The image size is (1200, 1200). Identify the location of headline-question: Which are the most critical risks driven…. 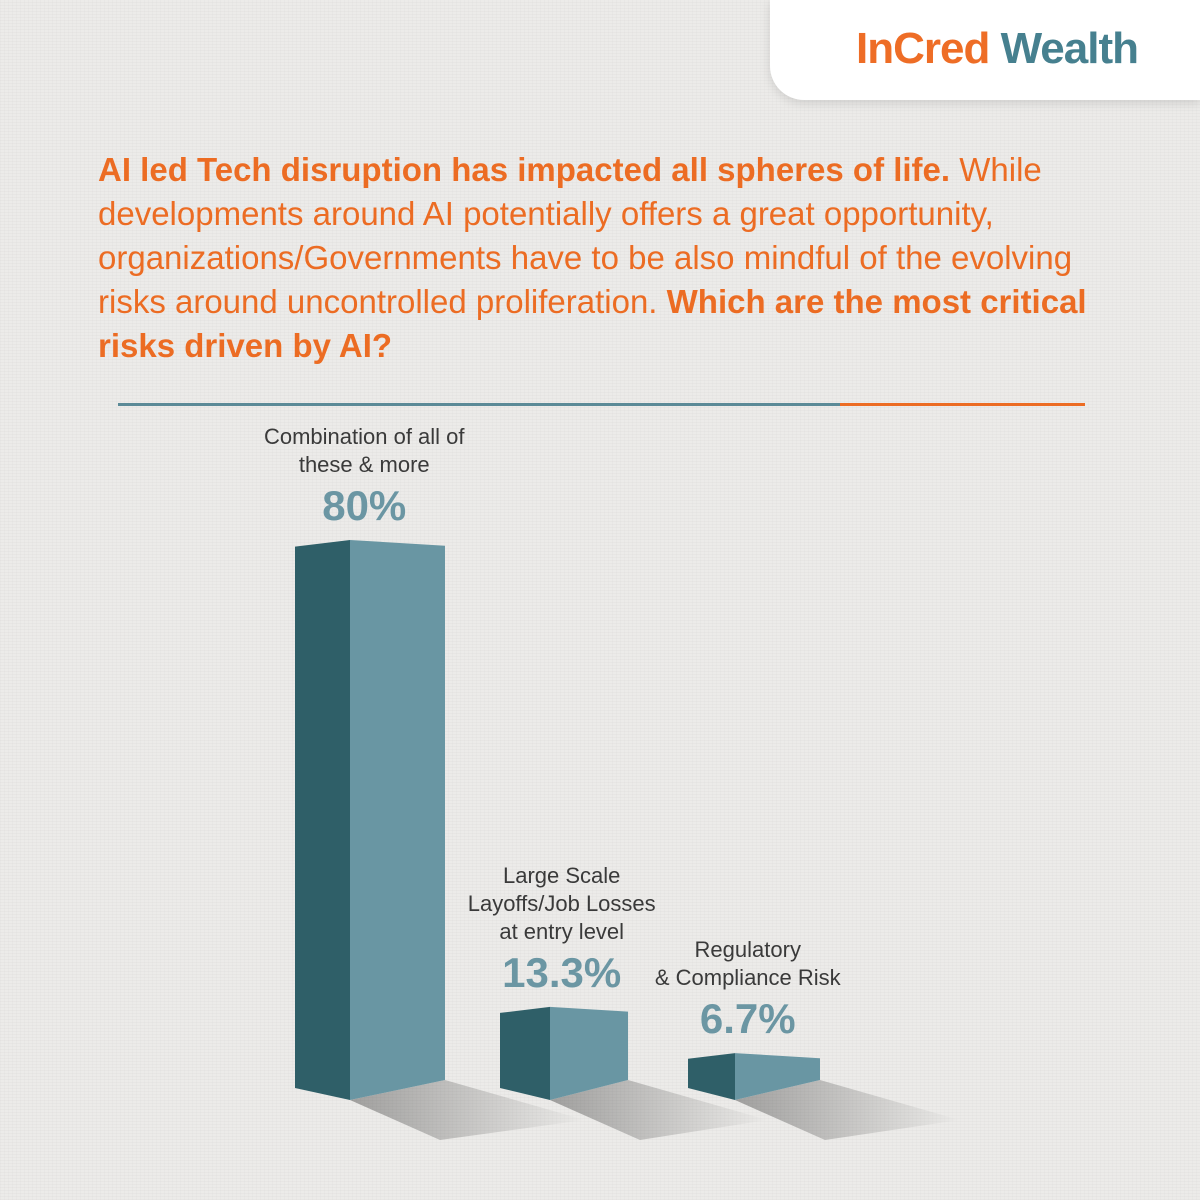
(592, 323).